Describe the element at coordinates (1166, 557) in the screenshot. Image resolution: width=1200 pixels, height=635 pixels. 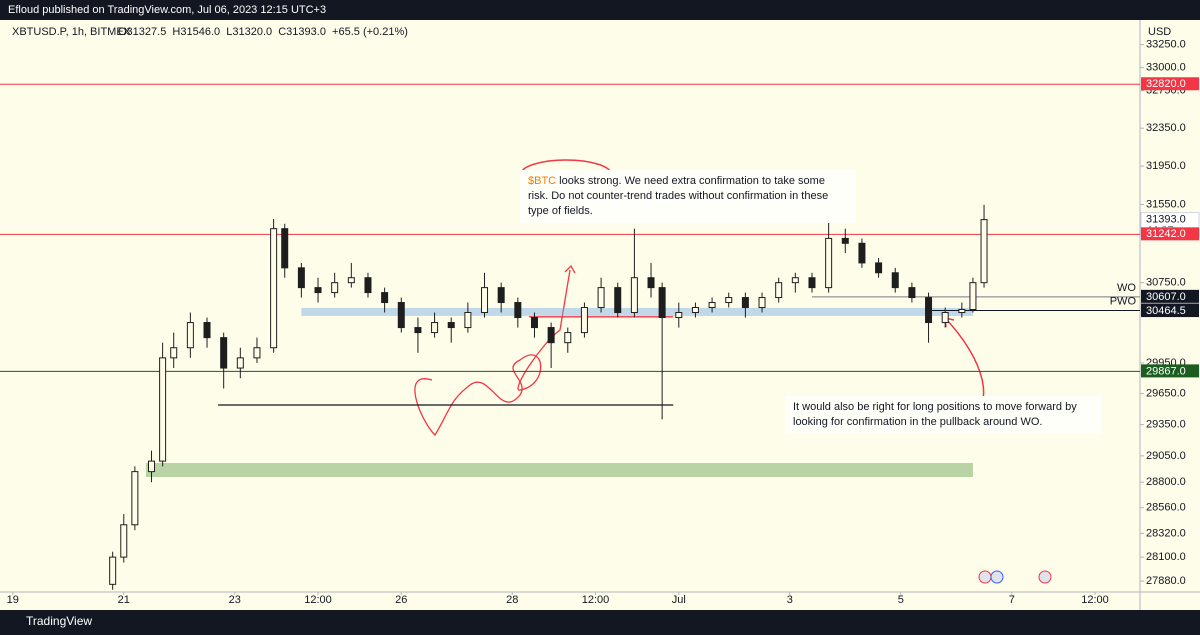
I see `y-tick-label: 28100.0` at that location.